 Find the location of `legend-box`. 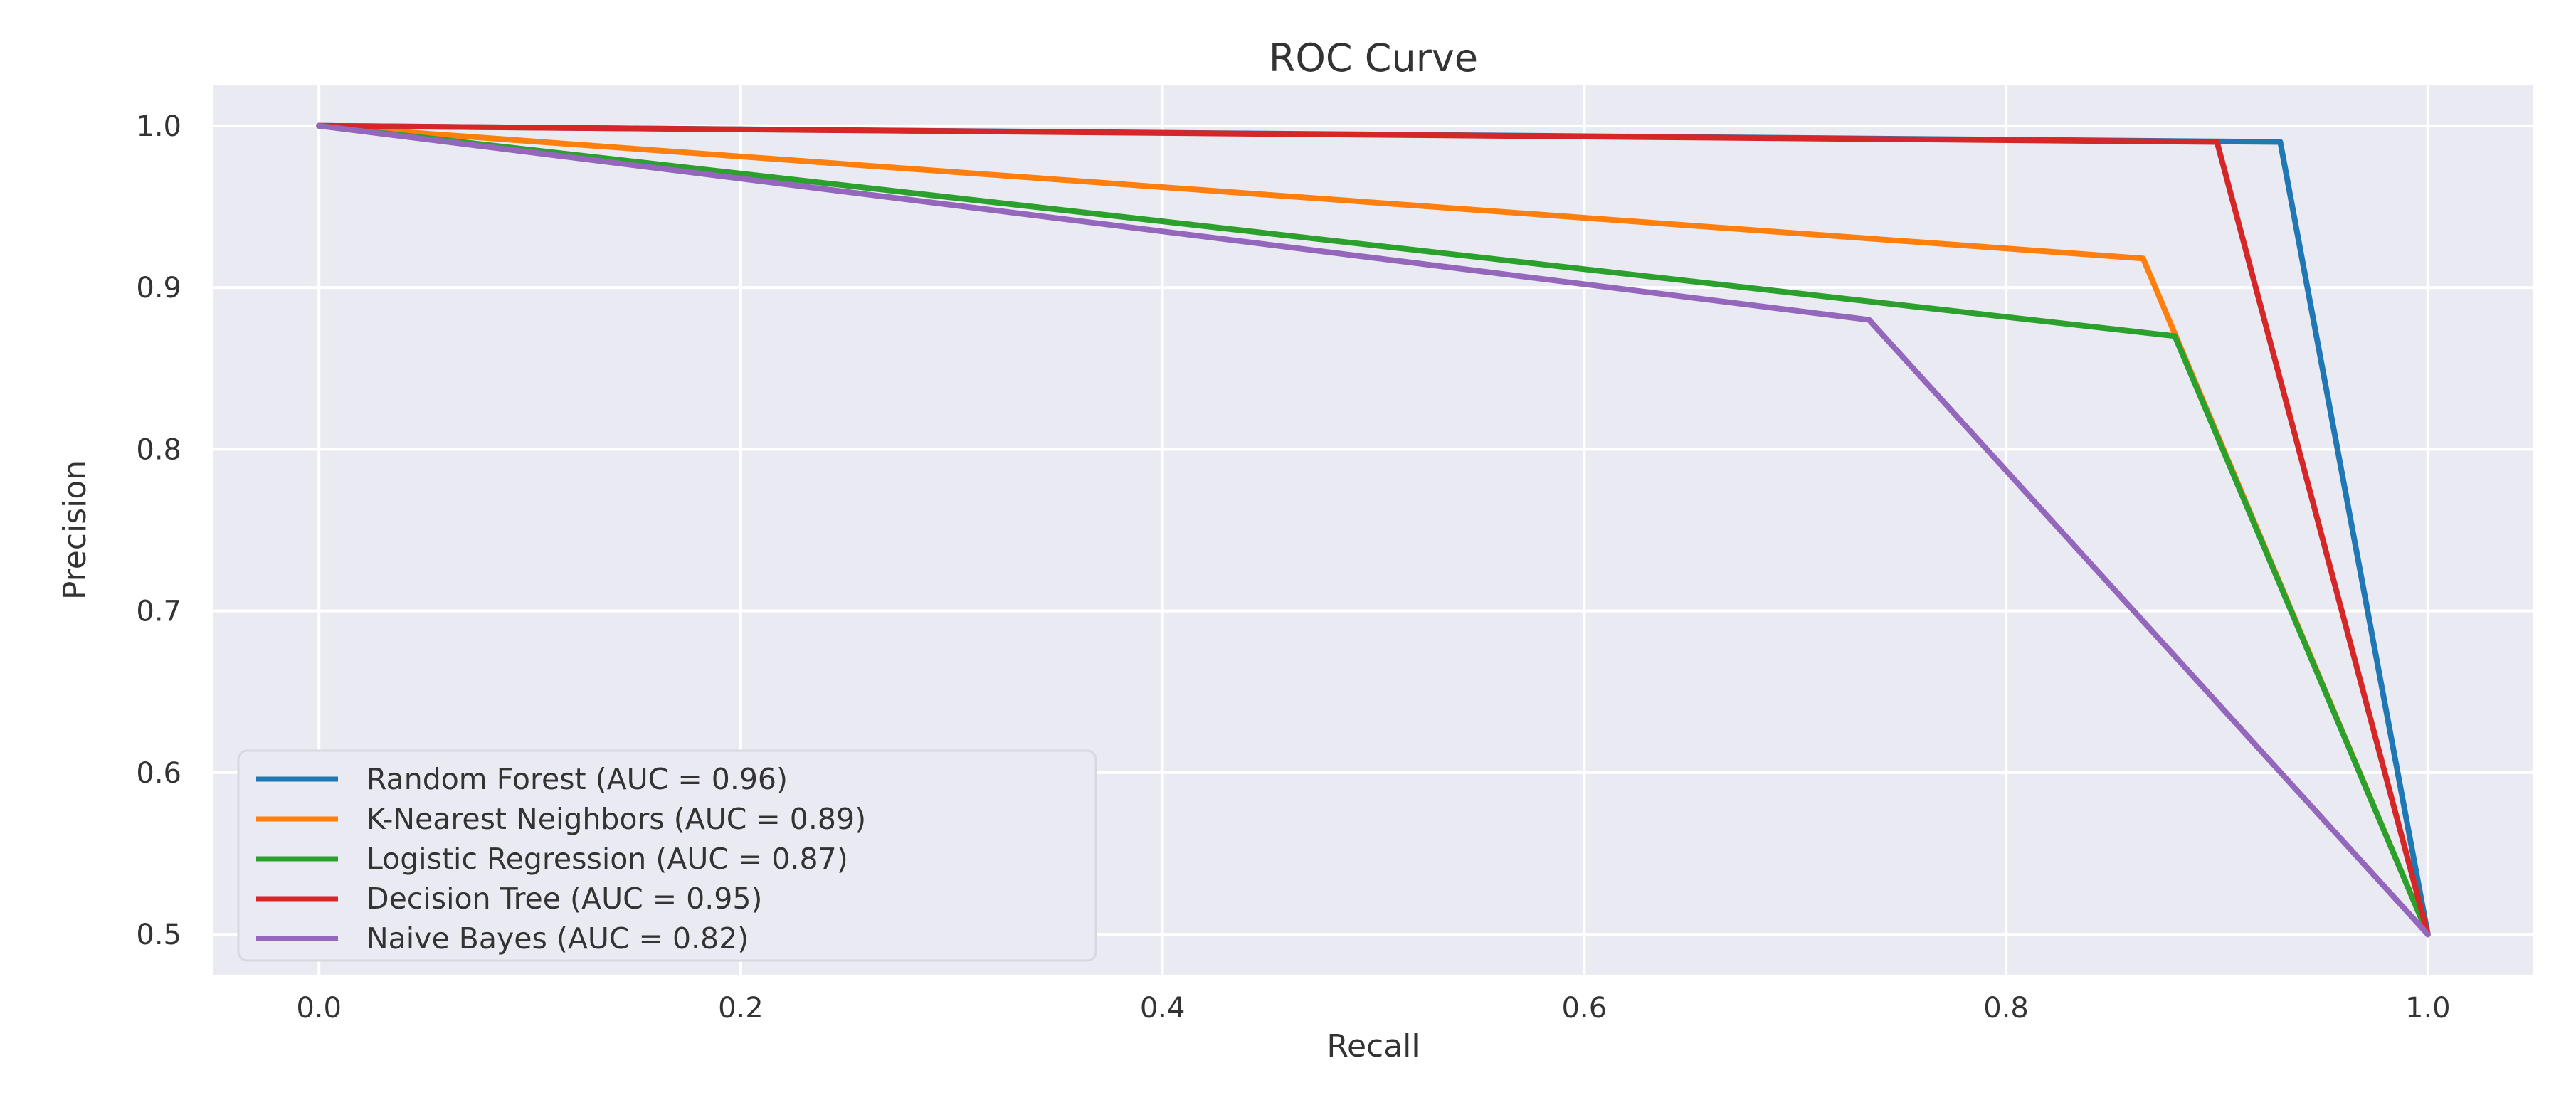

legend-box is located at coordinates (667, 855).